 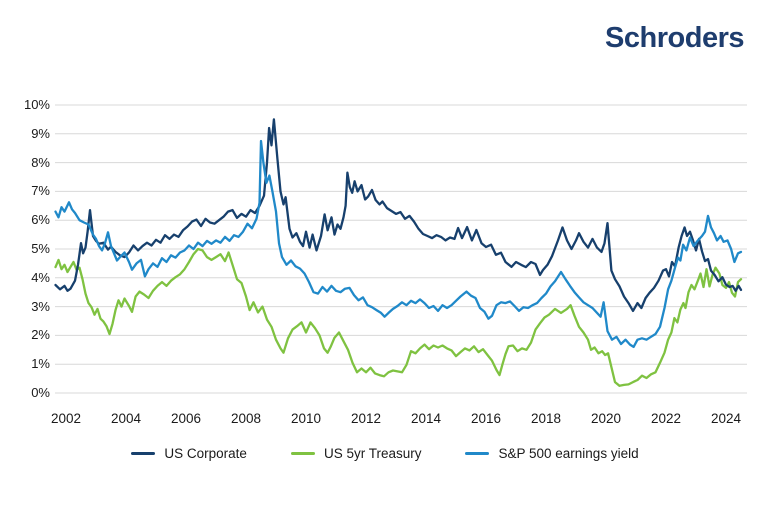 I want to click on x-tick-label: 2006, so click(x=186, y=418).